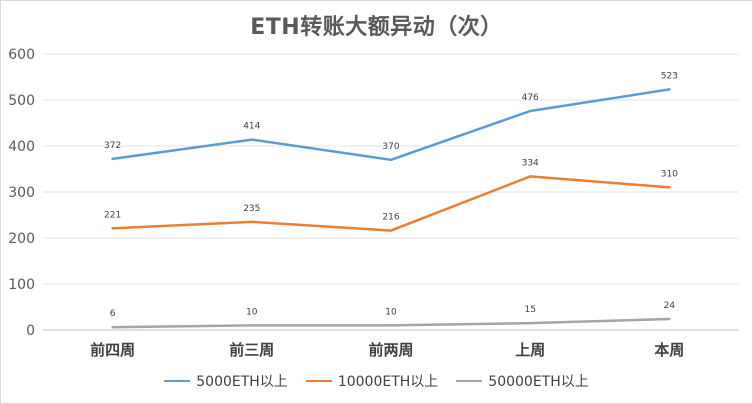  I want to click on data-label: 6, so click(113, 314).